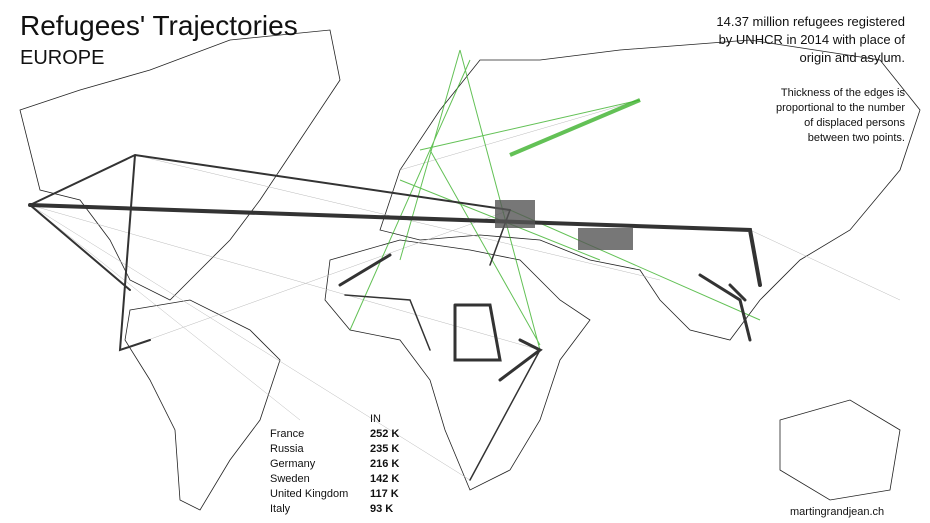 Image resolution: width=930 pixels, height=523 pixels. Describe the element at coordinates (384, 434) in the screenshot. I see `count: 252 K` at that location.